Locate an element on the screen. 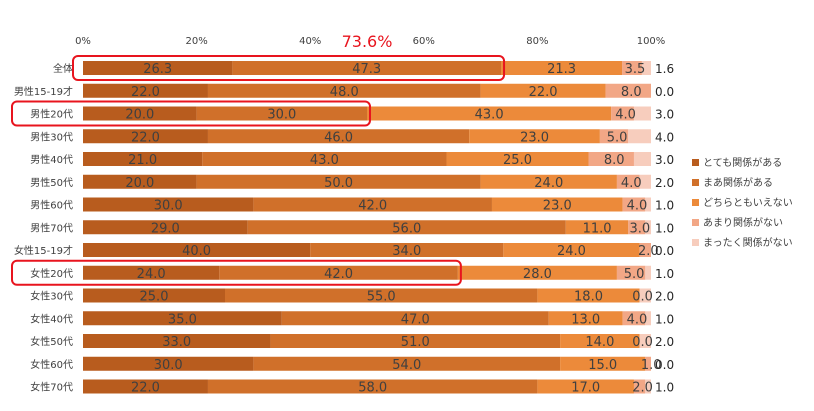 This screenshot has height=411, width=814. segment-value-label: 23.0 is located at coordinates (557, 206).